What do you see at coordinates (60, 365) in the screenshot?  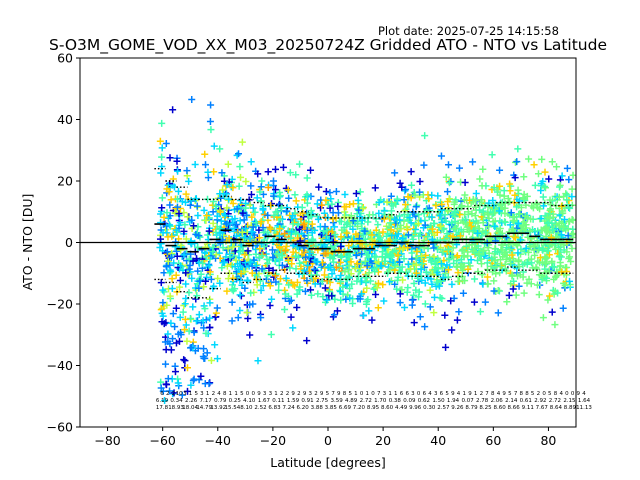 I see `y-tick-label: −40` at bounding box center [60, 365].